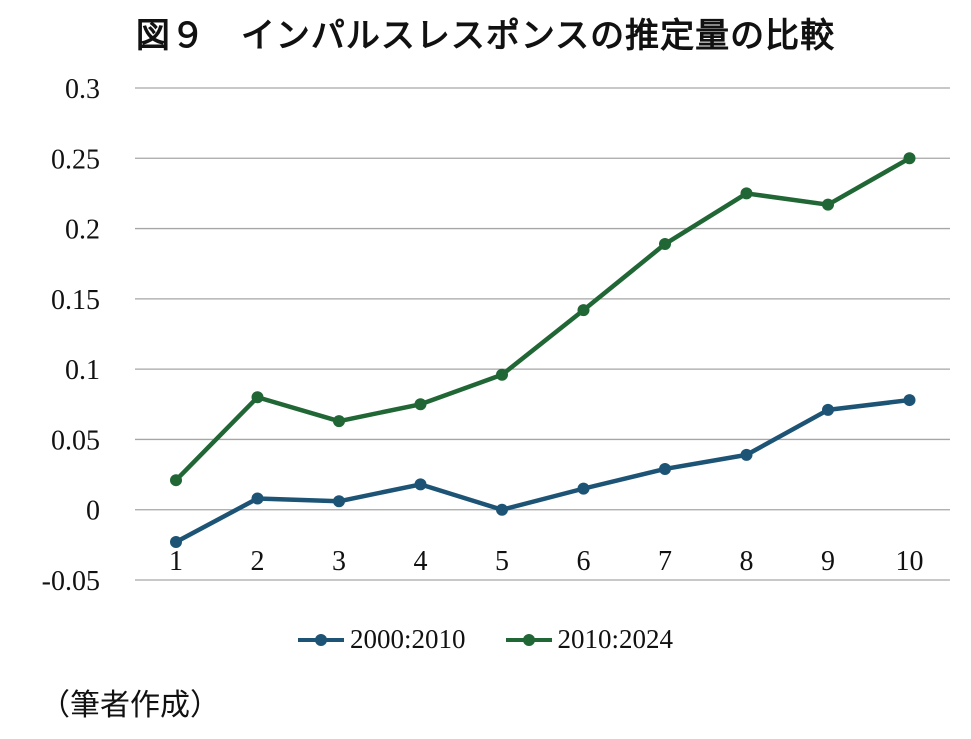 The width and height of the screenshot is (971, 739). What do you see at coordinates (665, 561) in the screenshot?
I see `x-tick-label: 7` at bounding box center [665, 561].